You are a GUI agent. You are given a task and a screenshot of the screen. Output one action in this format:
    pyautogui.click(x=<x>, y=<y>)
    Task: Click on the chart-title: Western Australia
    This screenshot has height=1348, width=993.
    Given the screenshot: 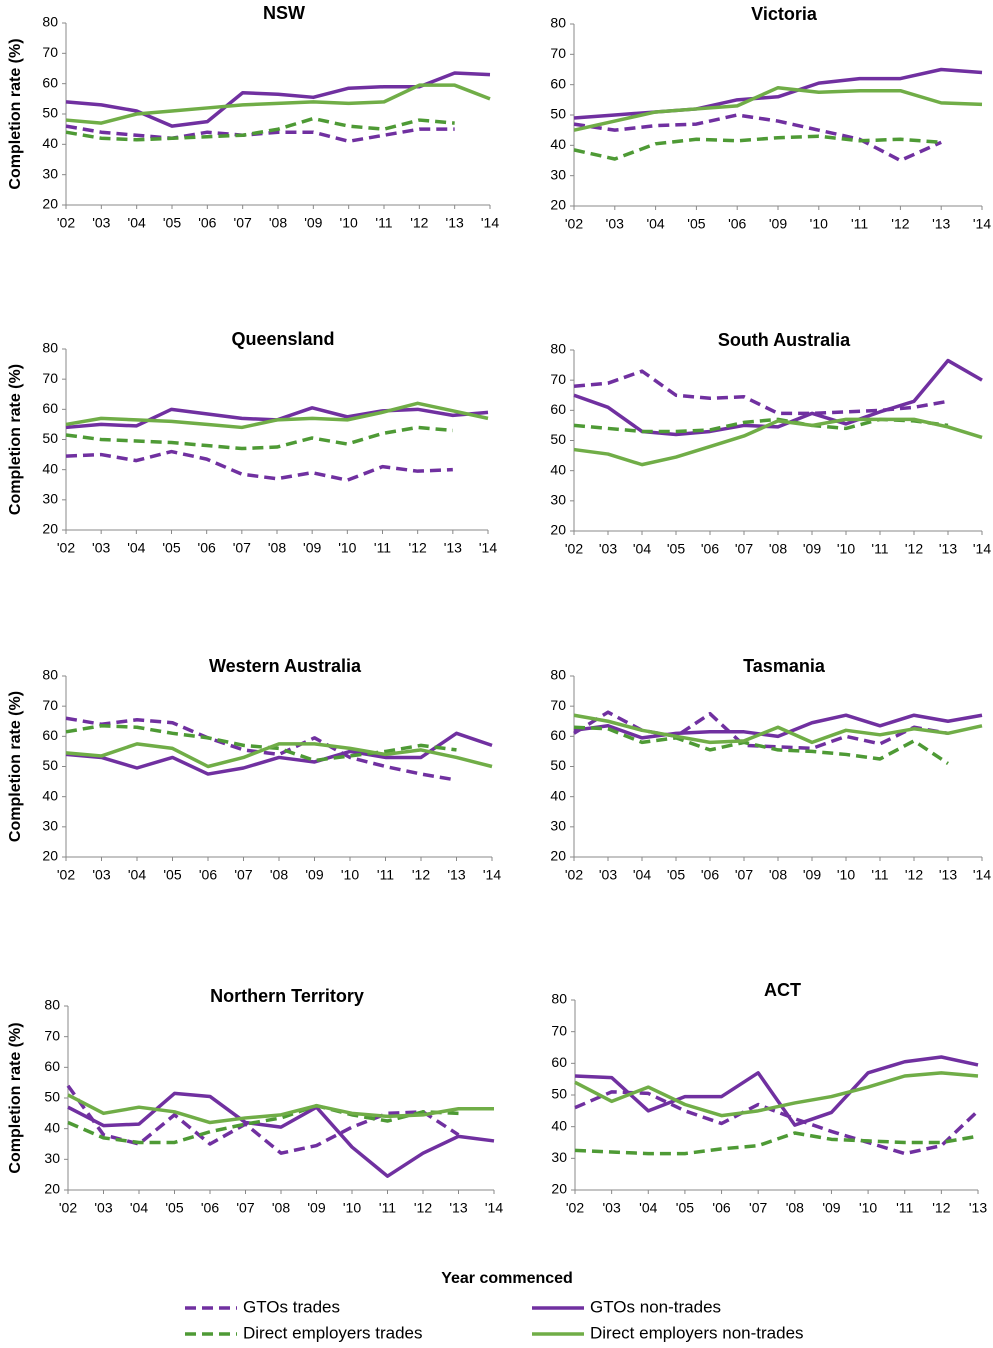 What is the action you would take?
    pyautogui.click(x=285, y=666)
    